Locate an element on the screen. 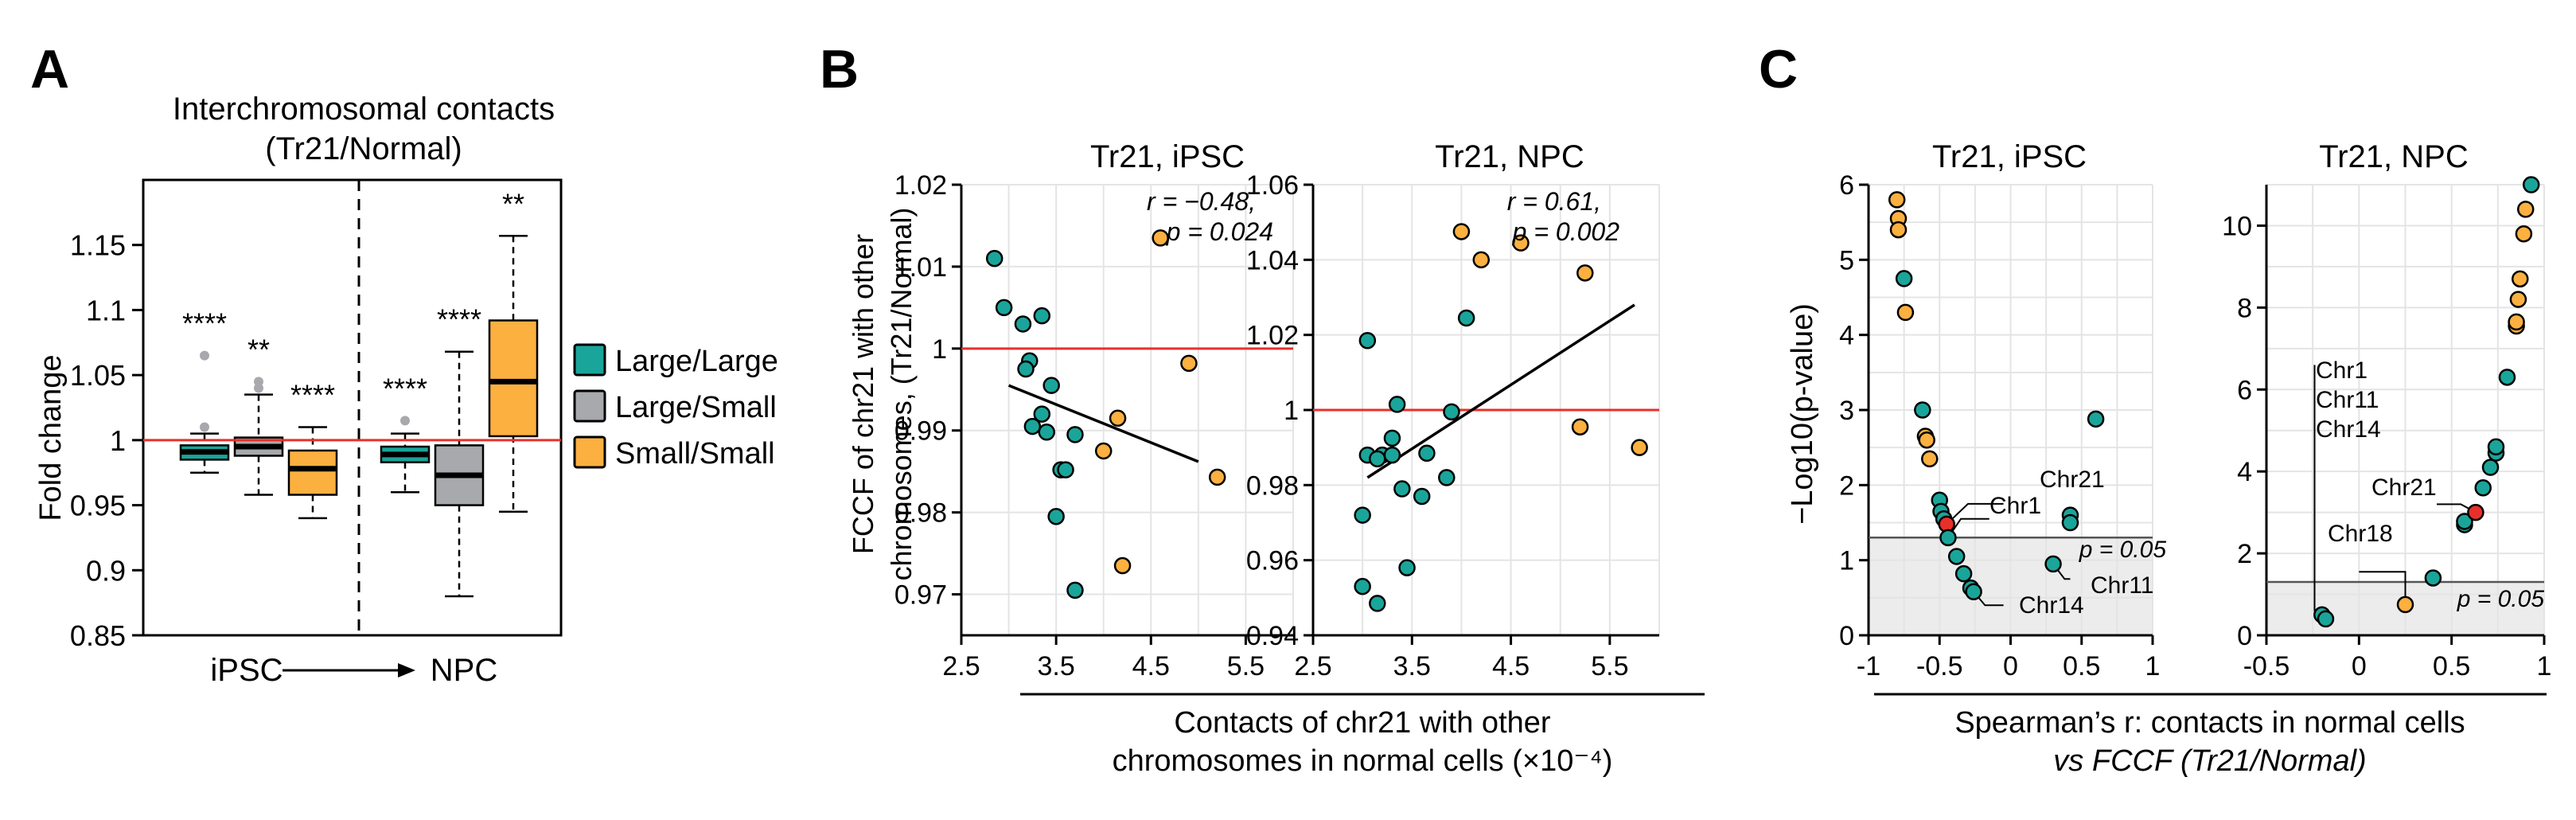  y-tick-label: 3 is located at coordinates (1847, 411).